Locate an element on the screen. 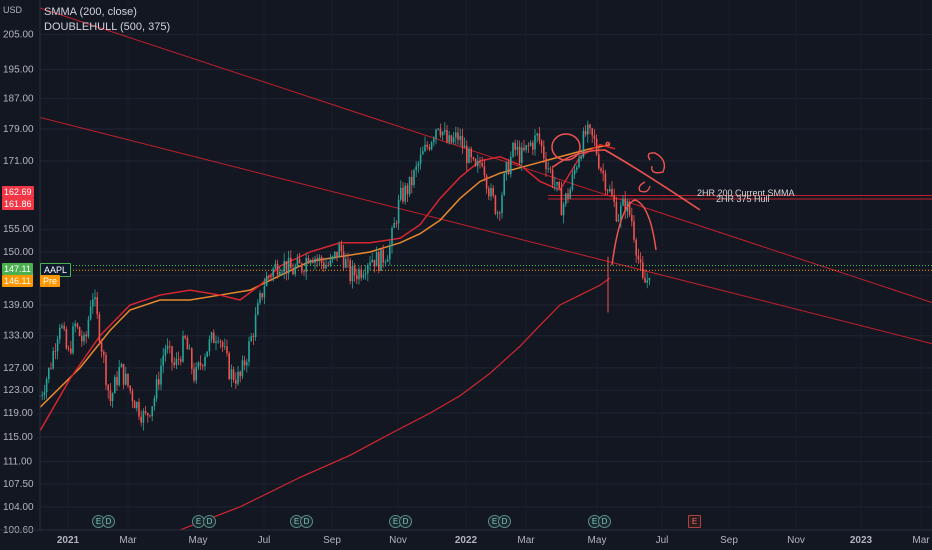  y-tick-label: 150.00 is located at coordinates (18, 252).